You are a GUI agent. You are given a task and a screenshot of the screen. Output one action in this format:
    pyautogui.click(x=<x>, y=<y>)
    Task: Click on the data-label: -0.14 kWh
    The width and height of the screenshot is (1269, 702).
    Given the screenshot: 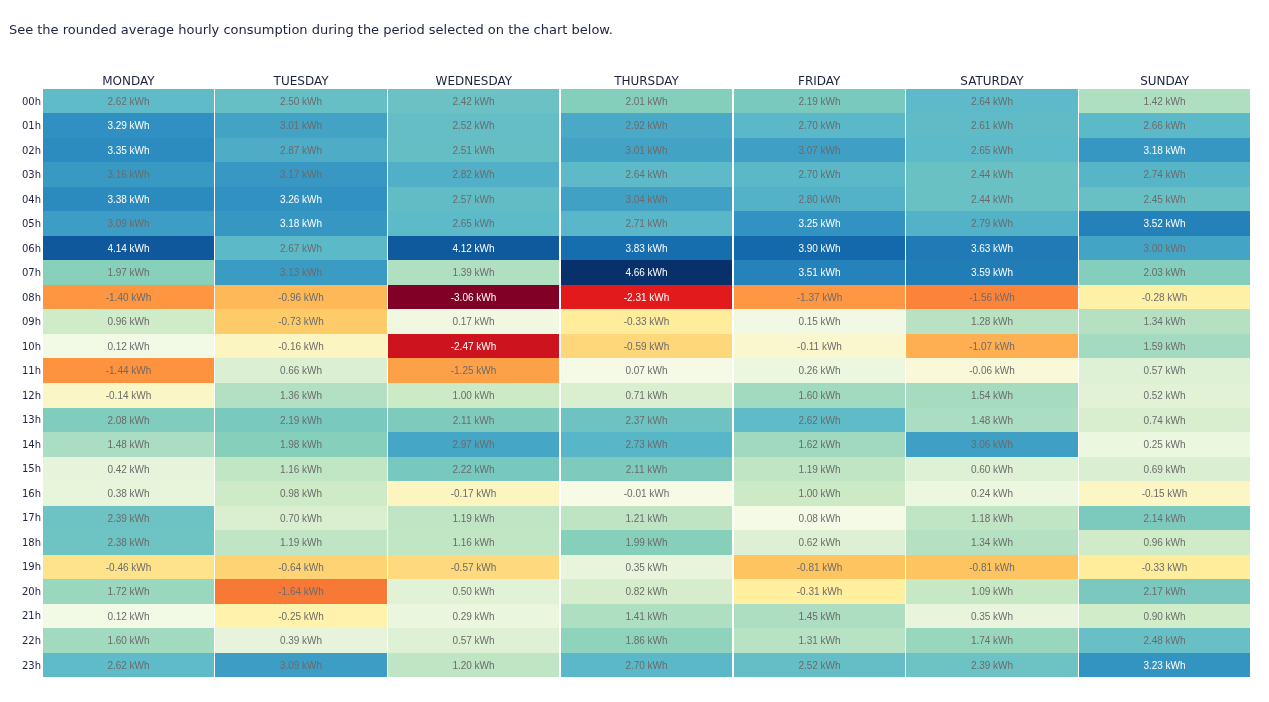 What is the action you would take?
    pyautogui.click(x=128, y=395)
    